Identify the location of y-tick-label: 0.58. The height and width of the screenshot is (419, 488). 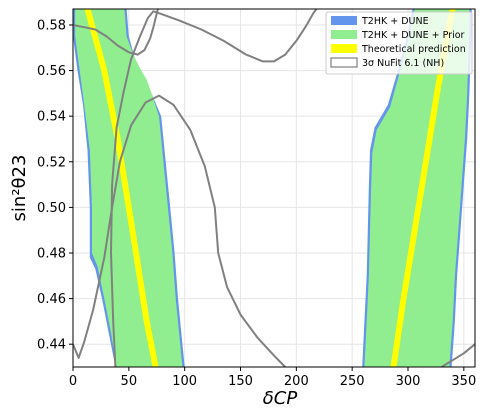
(51, 25).